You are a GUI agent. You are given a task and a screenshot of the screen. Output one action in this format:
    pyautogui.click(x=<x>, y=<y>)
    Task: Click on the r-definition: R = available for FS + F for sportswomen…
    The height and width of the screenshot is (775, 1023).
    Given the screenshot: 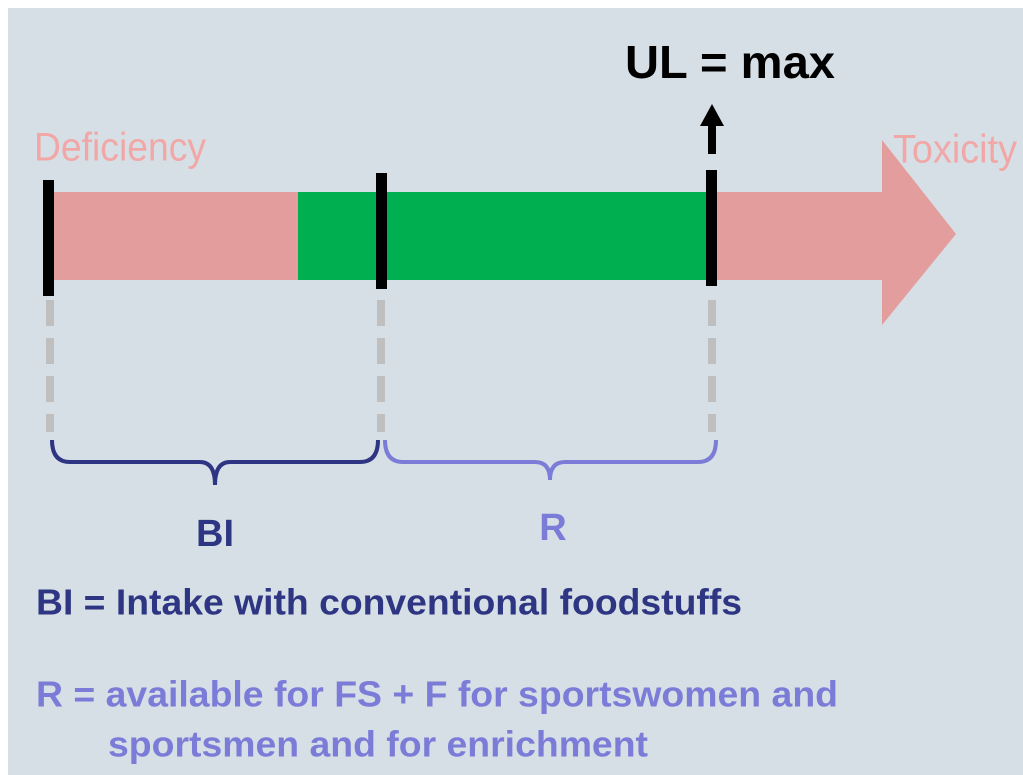 What is the action you would take?
    pyautogui.click(x=437, y=694)
    